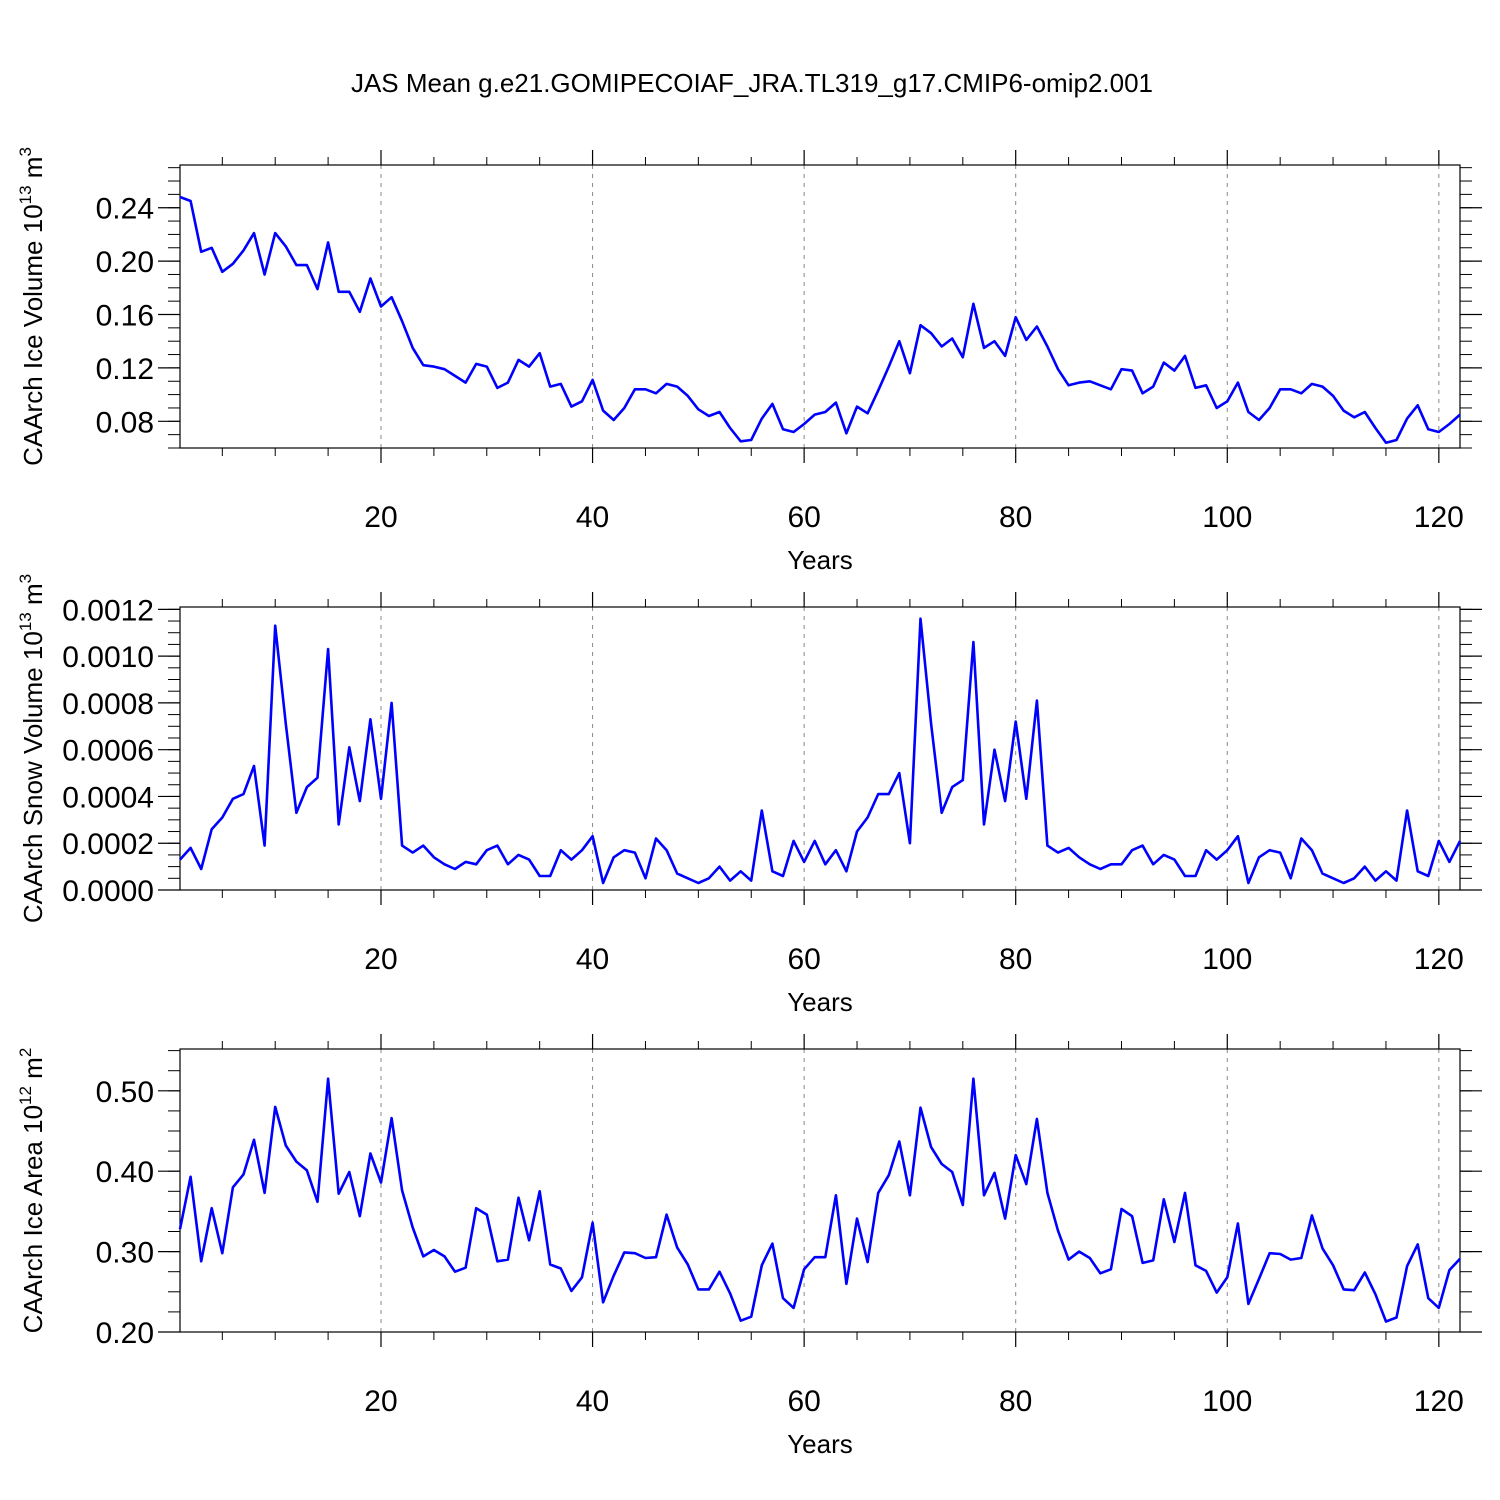  Describe the element at coordinates (108, 891) in the screenshot. I see `y-tick-label: 0.0000` at that location.